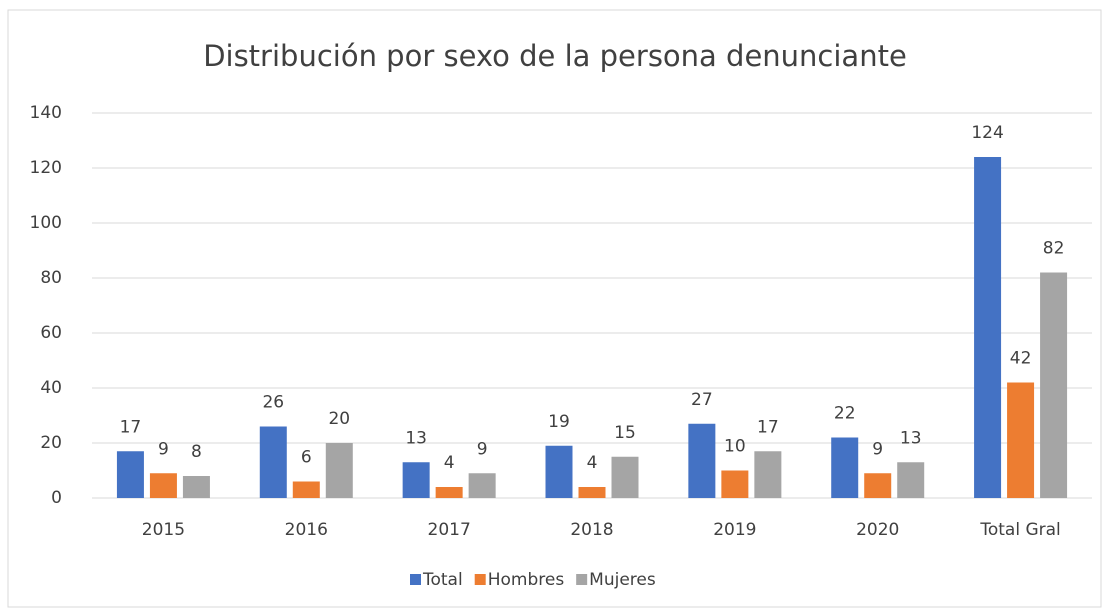 The width and height of the screenshot is (1110, 615). I want to click on y-tick-label: 140, so click(46, 113).